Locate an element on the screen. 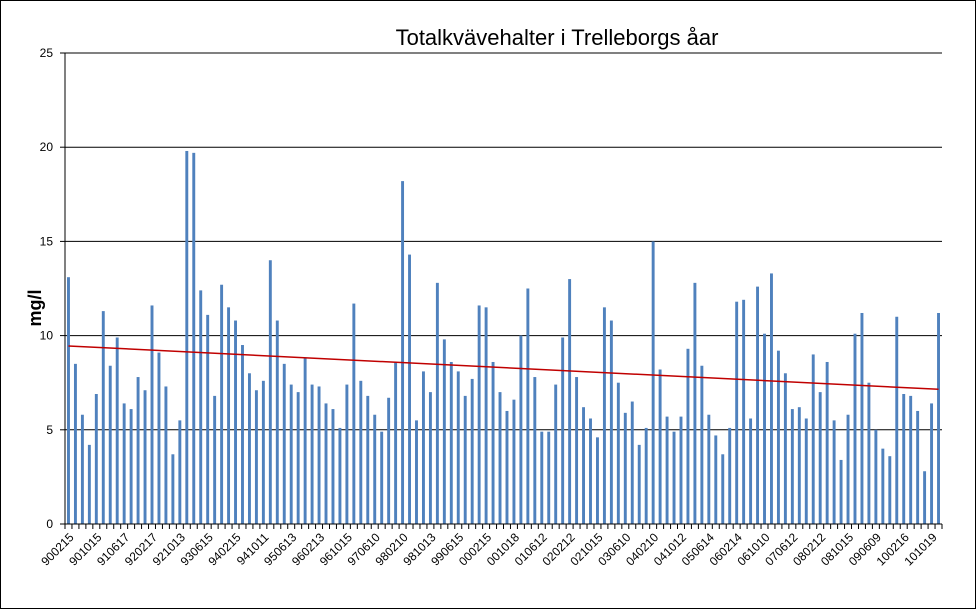  y-axis-label: mg/l is located at coordinates (35, 307).